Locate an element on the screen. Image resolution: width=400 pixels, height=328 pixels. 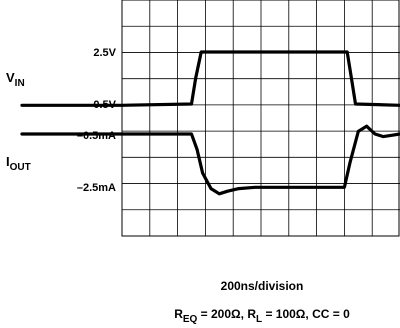
iout-label: IOUT is located at coordinates (18, 163).